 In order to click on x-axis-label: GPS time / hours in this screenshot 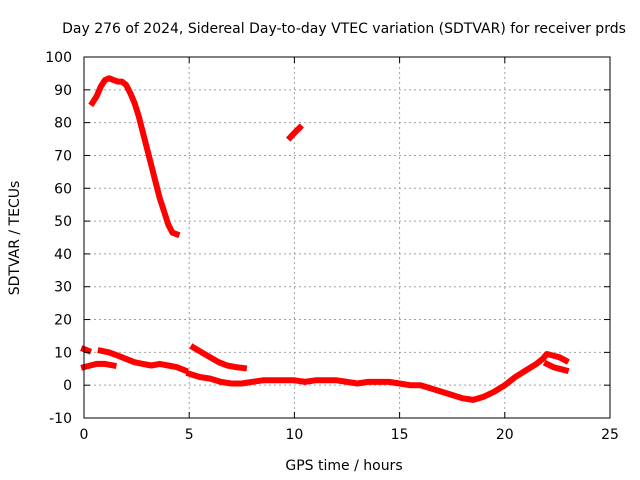, I will do `click(343, 466)`.